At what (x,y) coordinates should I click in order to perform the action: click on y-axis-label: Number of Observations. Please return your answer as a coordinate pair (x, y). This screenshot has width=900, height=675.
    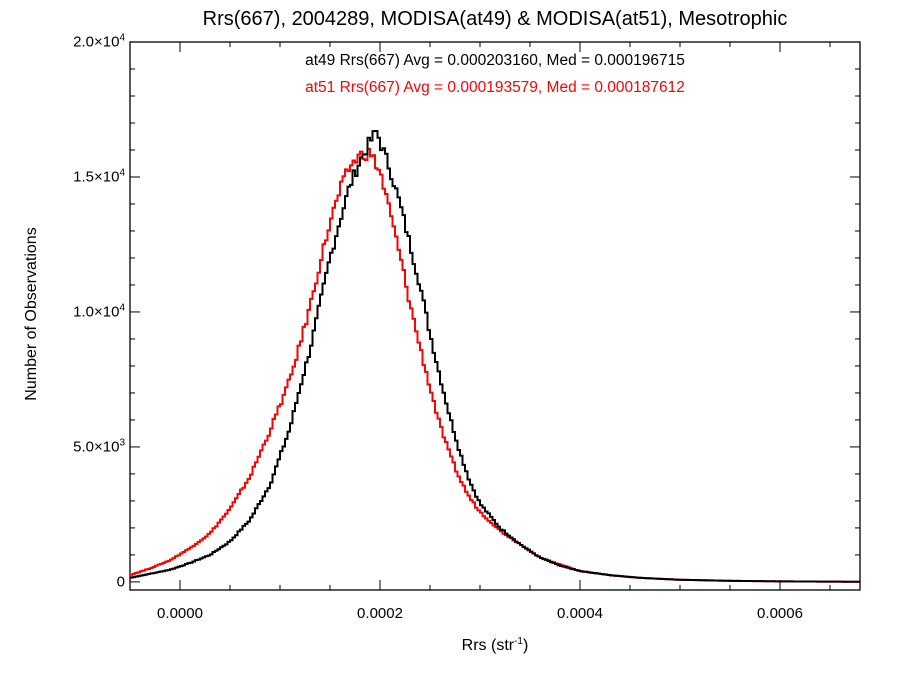
    Looking at the image, I should click on (31, 314).